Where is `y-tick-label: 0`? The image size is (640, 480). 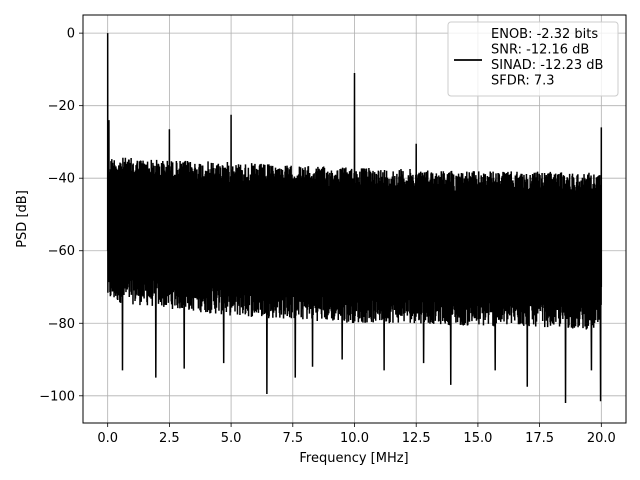 y-tick-label: 0 is located at coordinates (71, 34).